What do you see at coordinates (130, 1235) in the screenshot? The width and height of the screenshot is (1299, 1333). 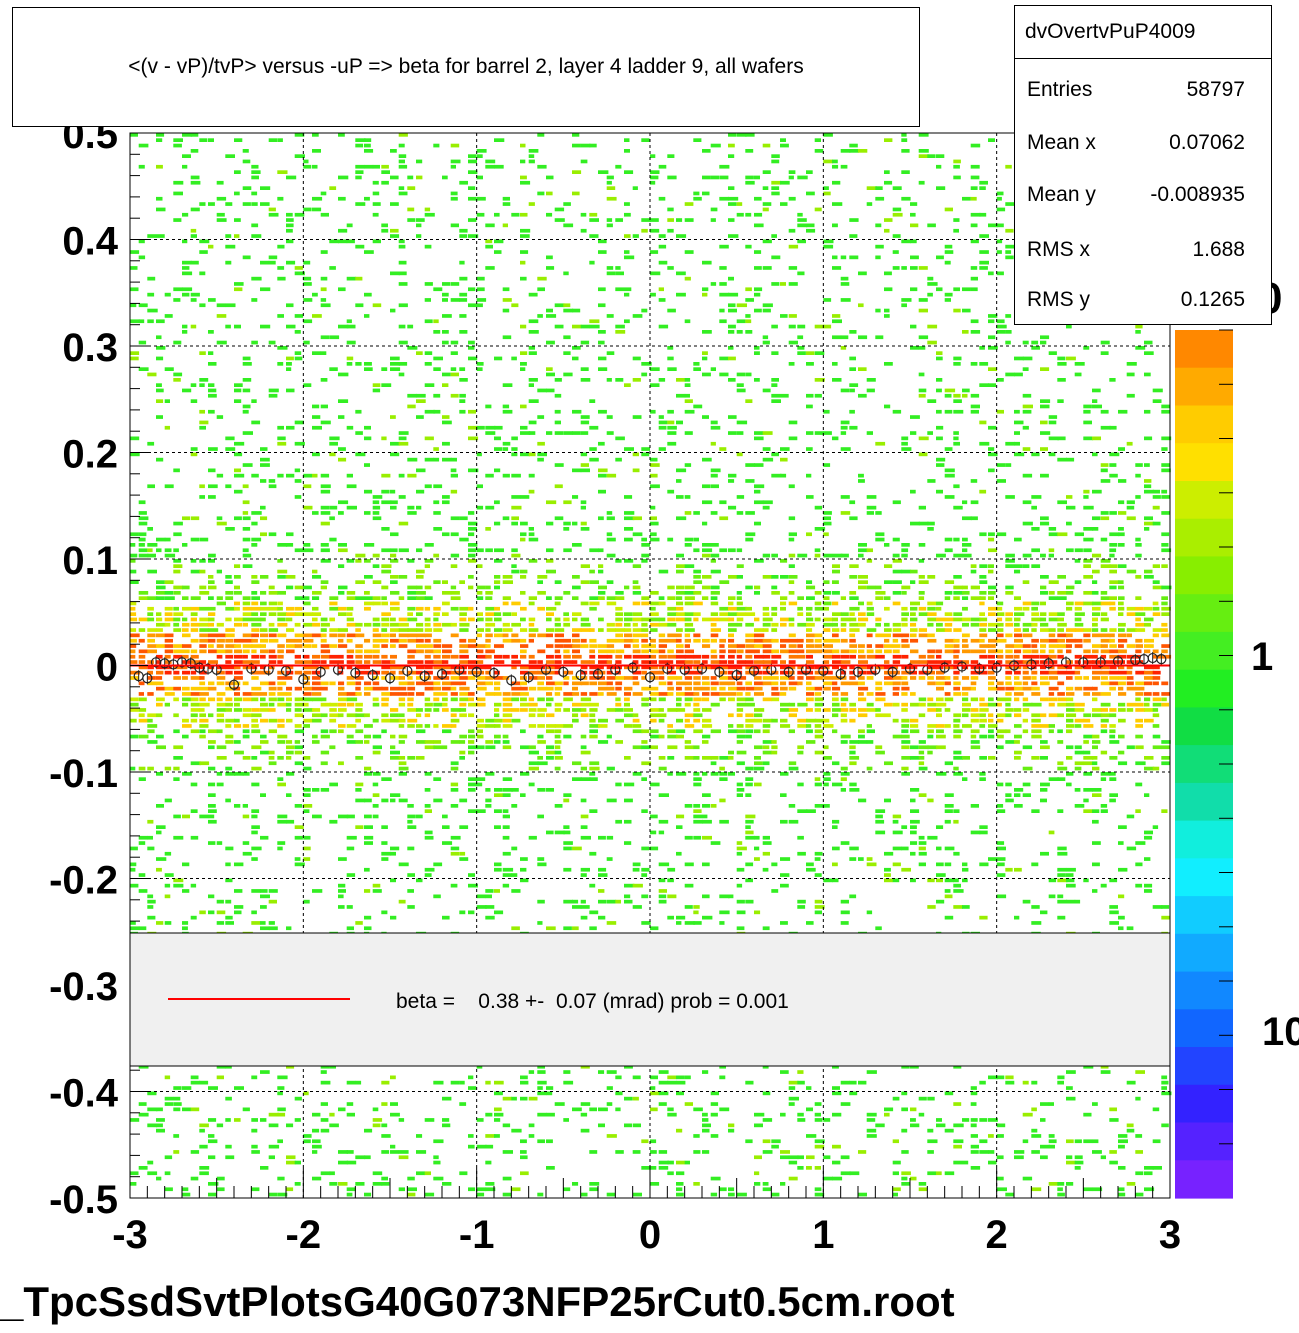 I see `x-tick-label: -3` at bounding box center [130, 1235].